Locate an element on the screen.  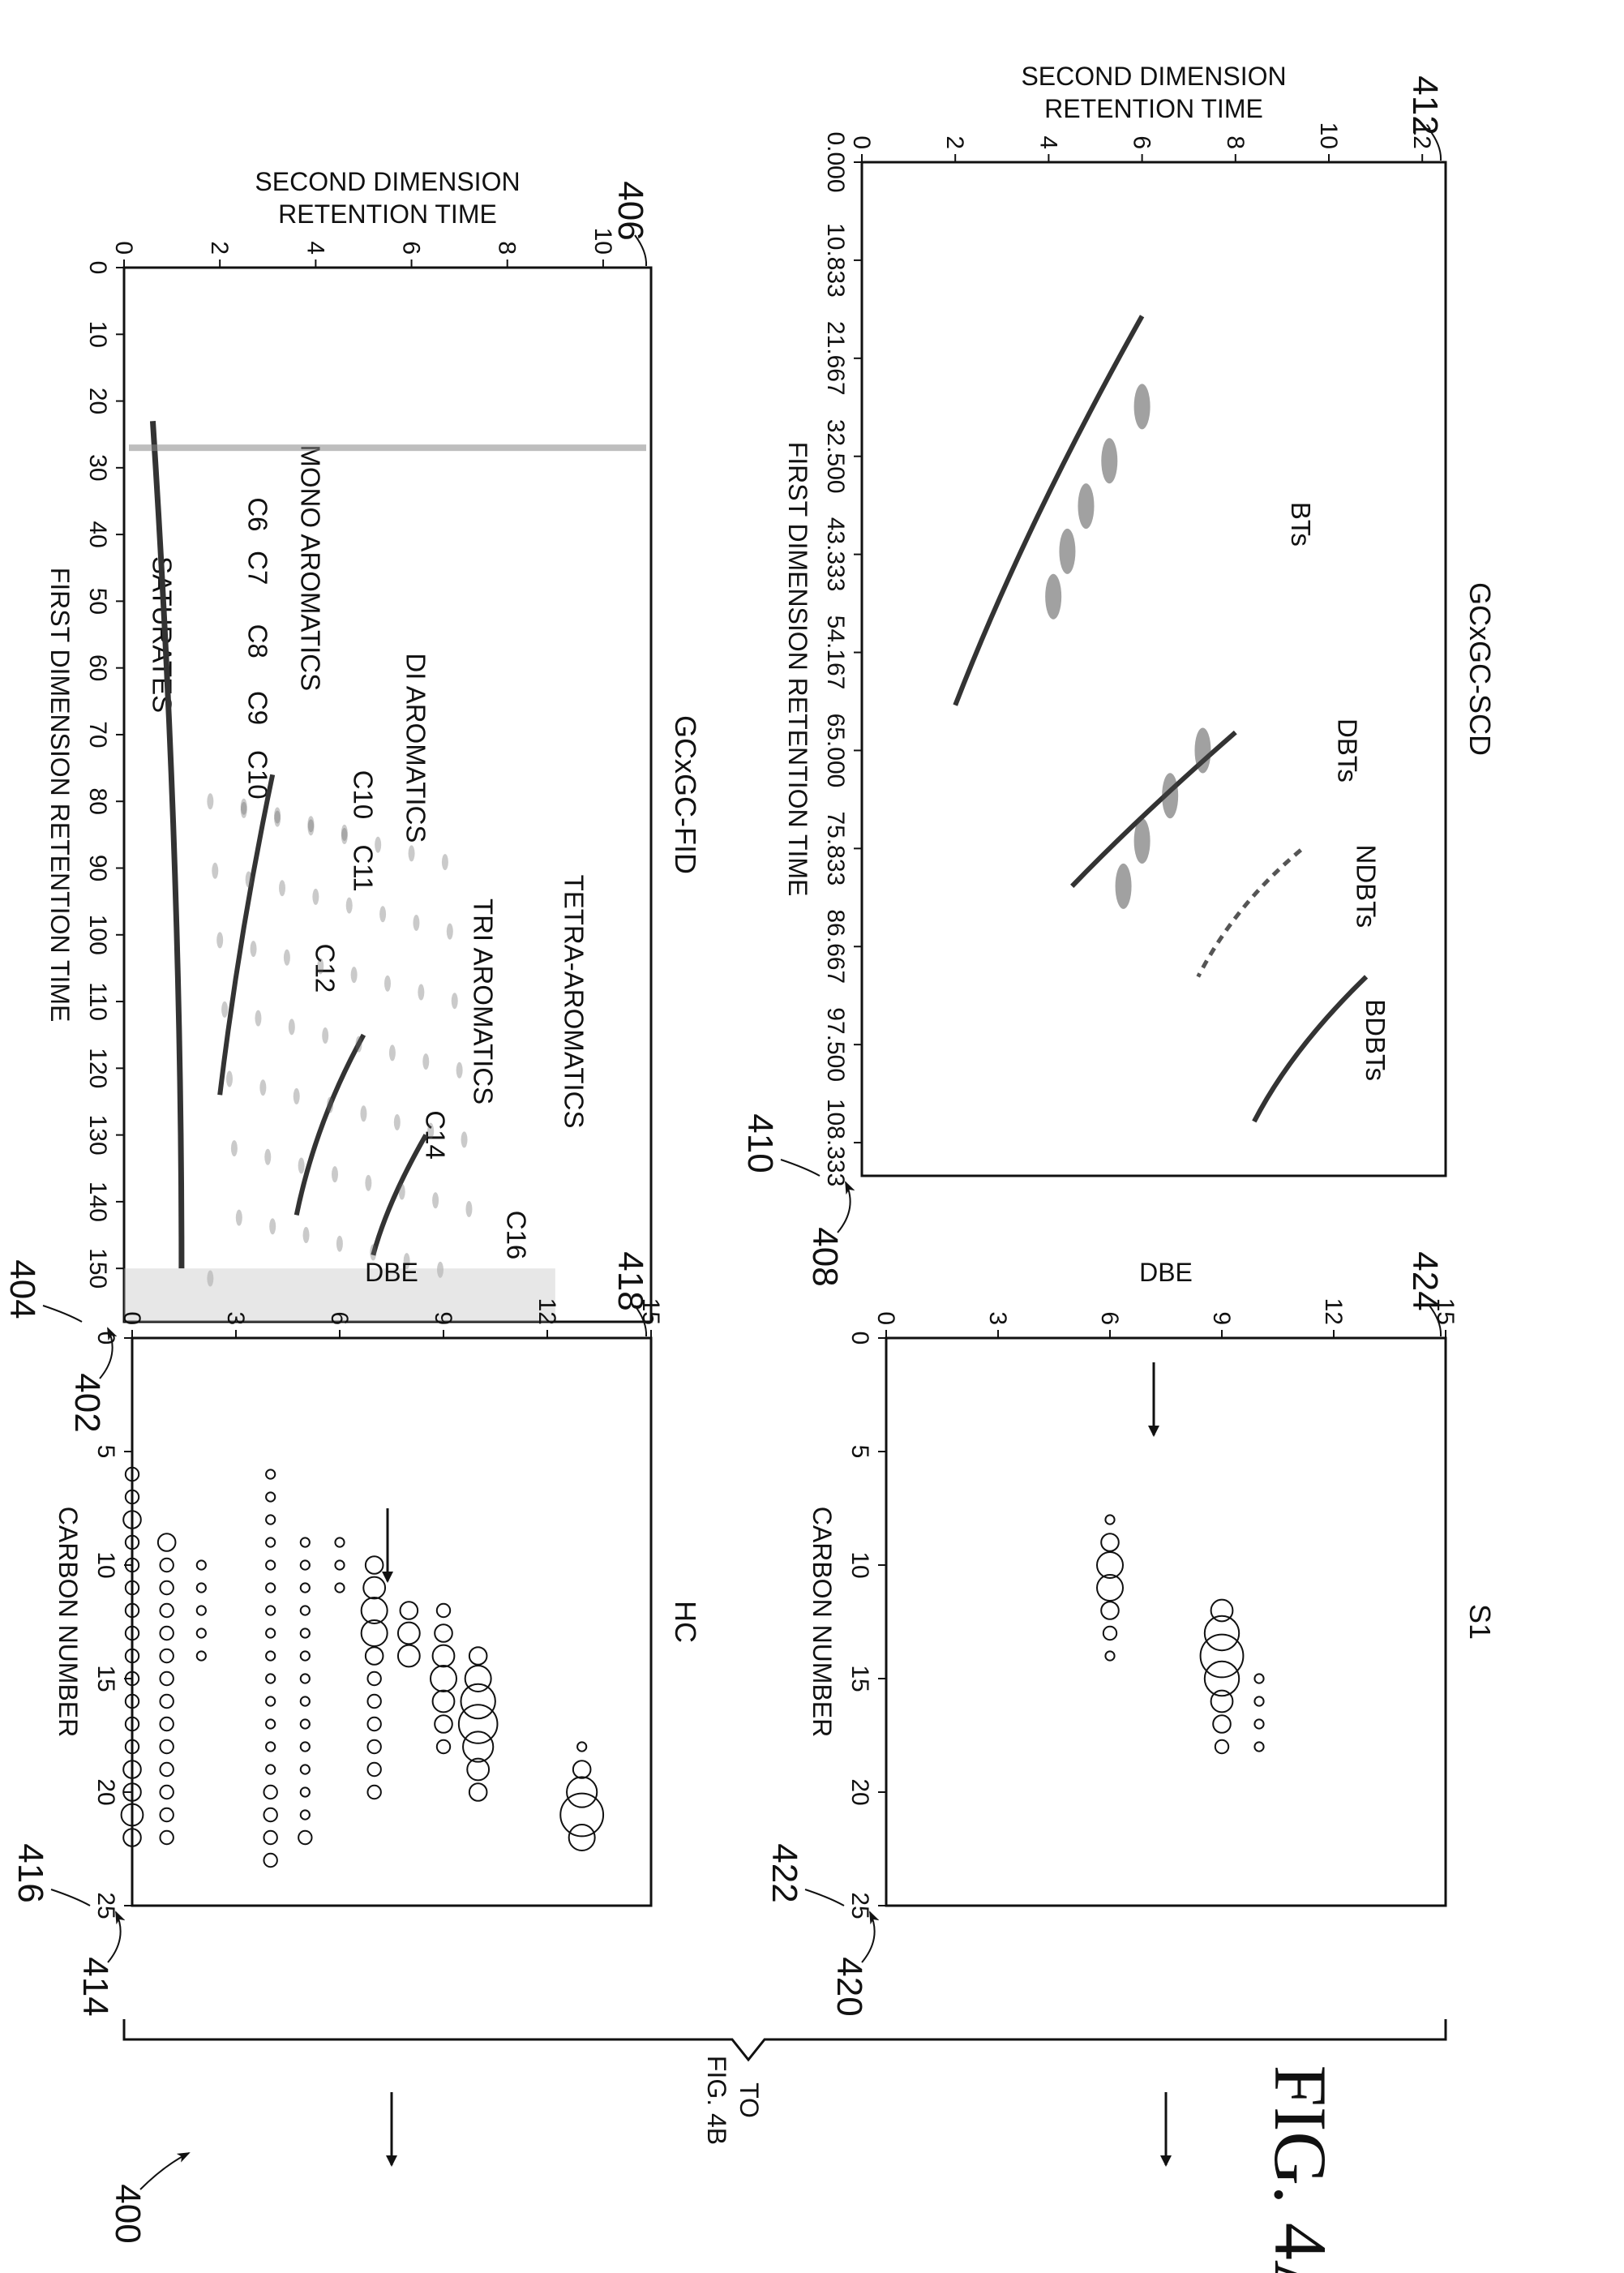
hc-y-axis-ref-leader is located at coordinates (641, 1321).